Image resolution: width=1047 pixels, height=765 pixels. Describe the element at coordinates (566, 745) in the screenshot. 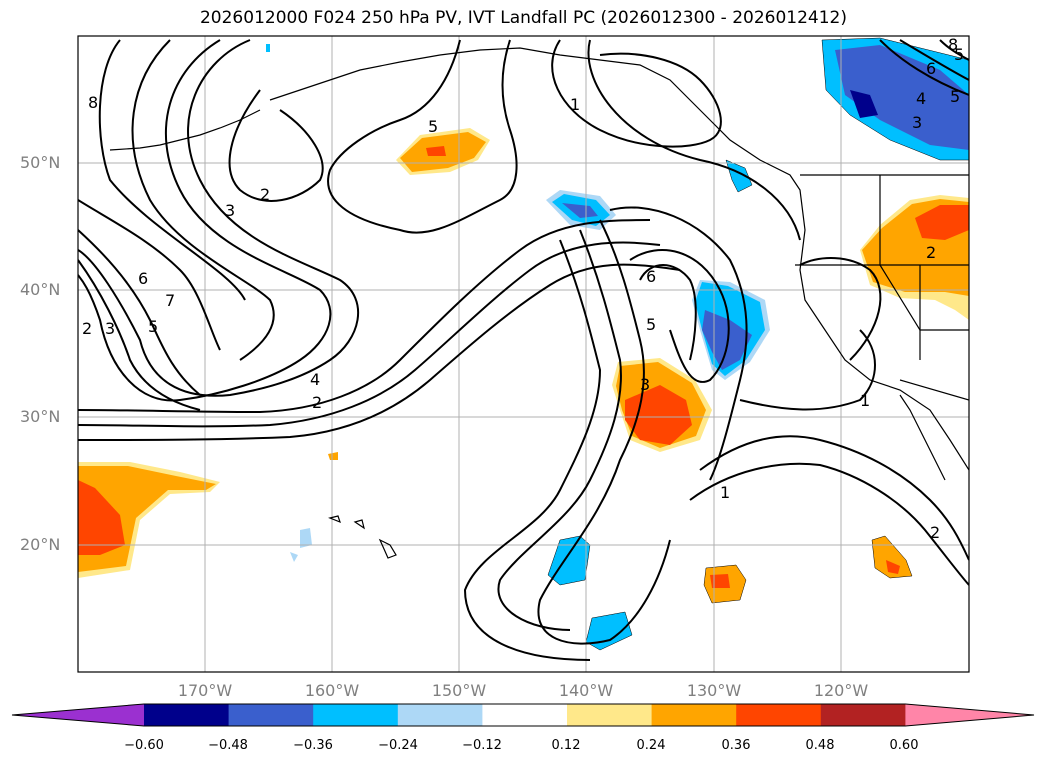

I see `colorbar-tick: 0.12` at that location.